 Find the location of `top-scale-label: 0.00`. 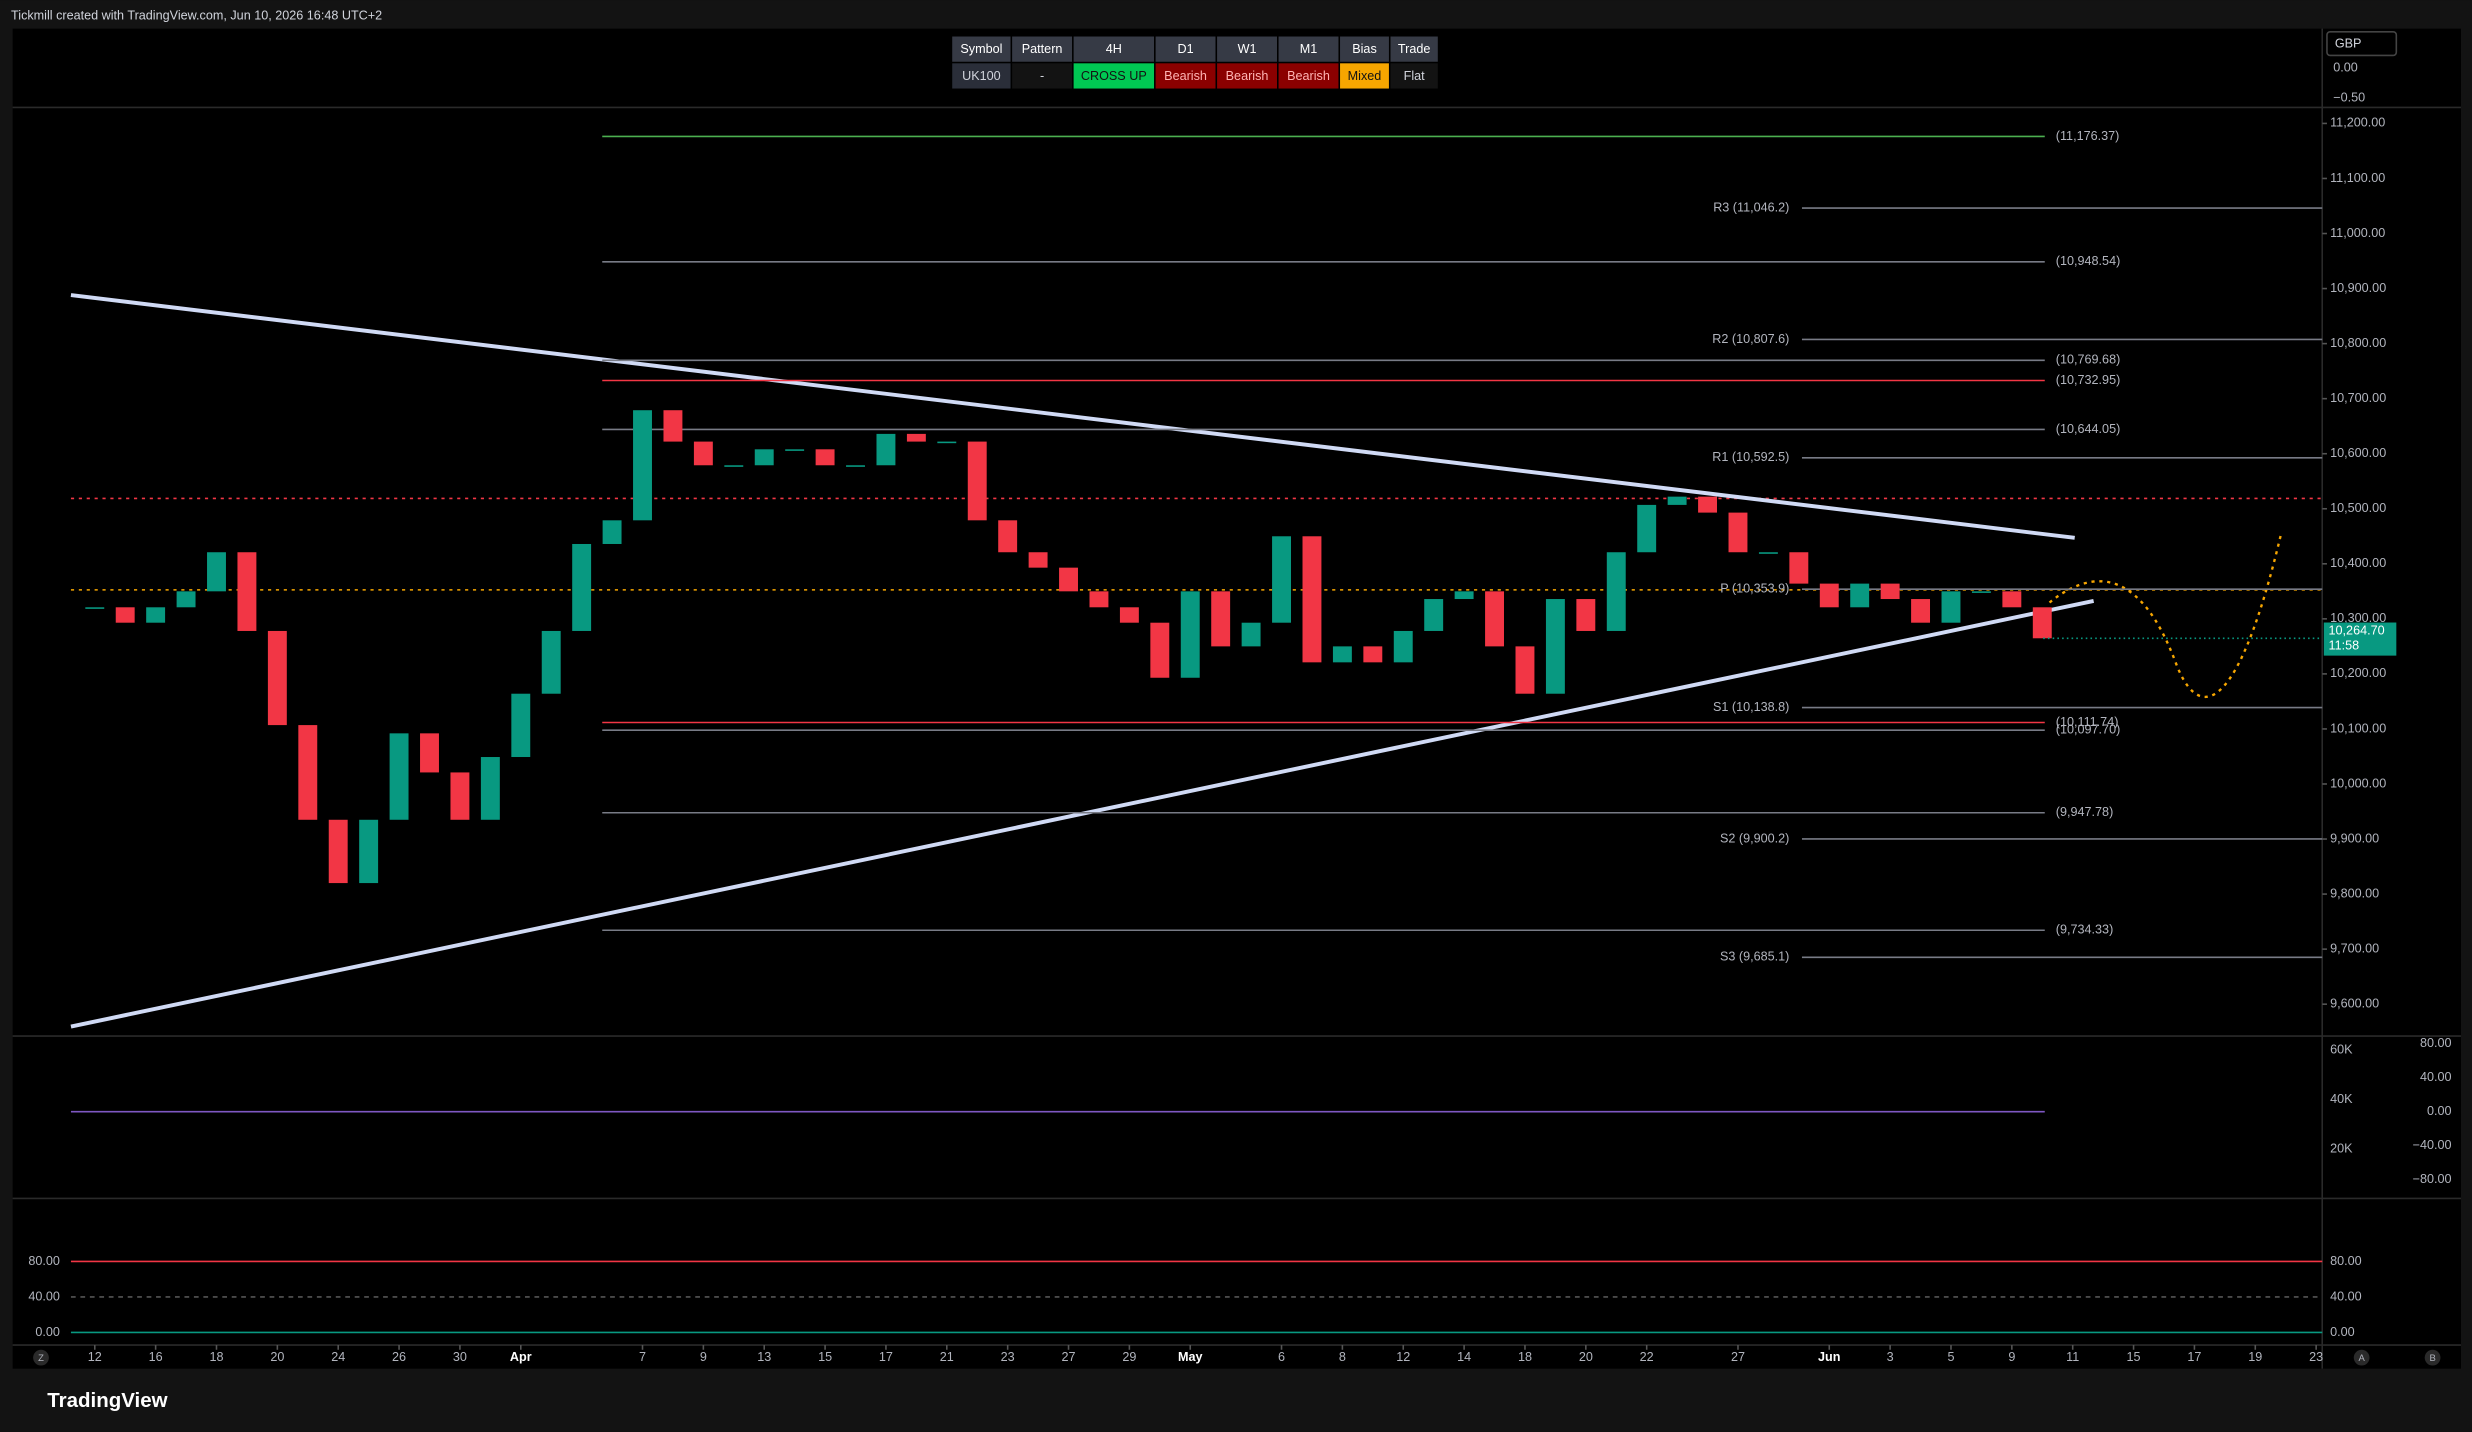

top-scale-label: 0.00 is located at coordinates (2345, 67).